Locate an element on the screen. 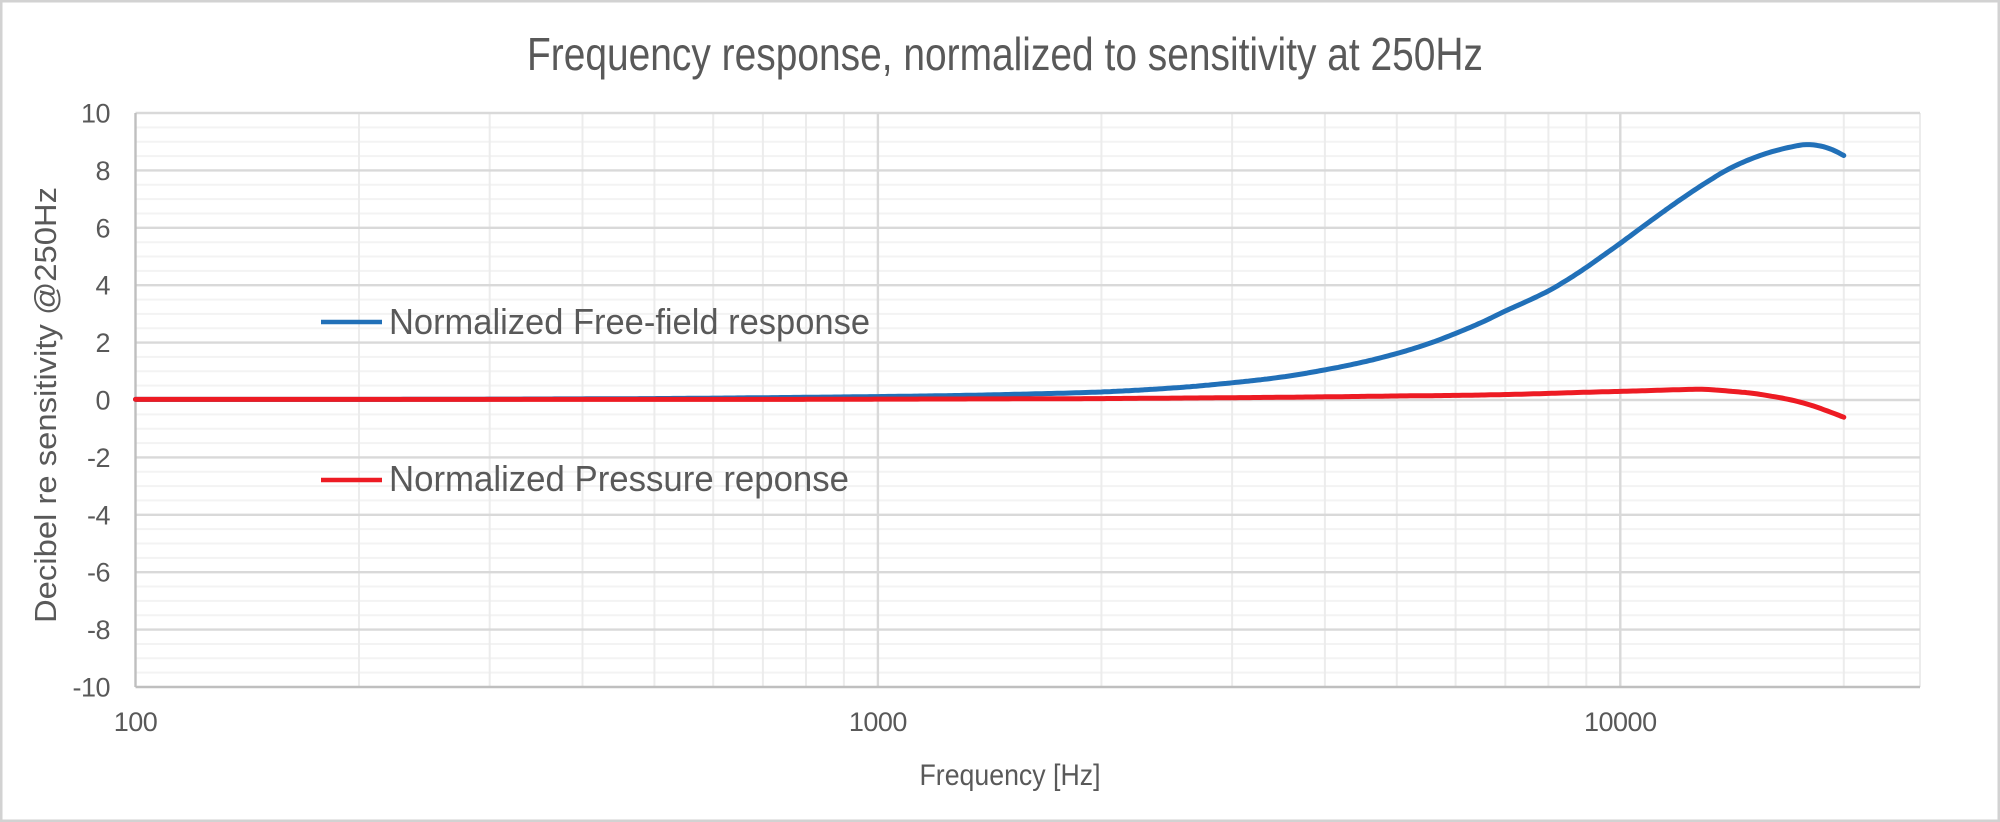 This screenshot has width=2000, height=822. svg-text: -6 is located at coordinates (98, 573).